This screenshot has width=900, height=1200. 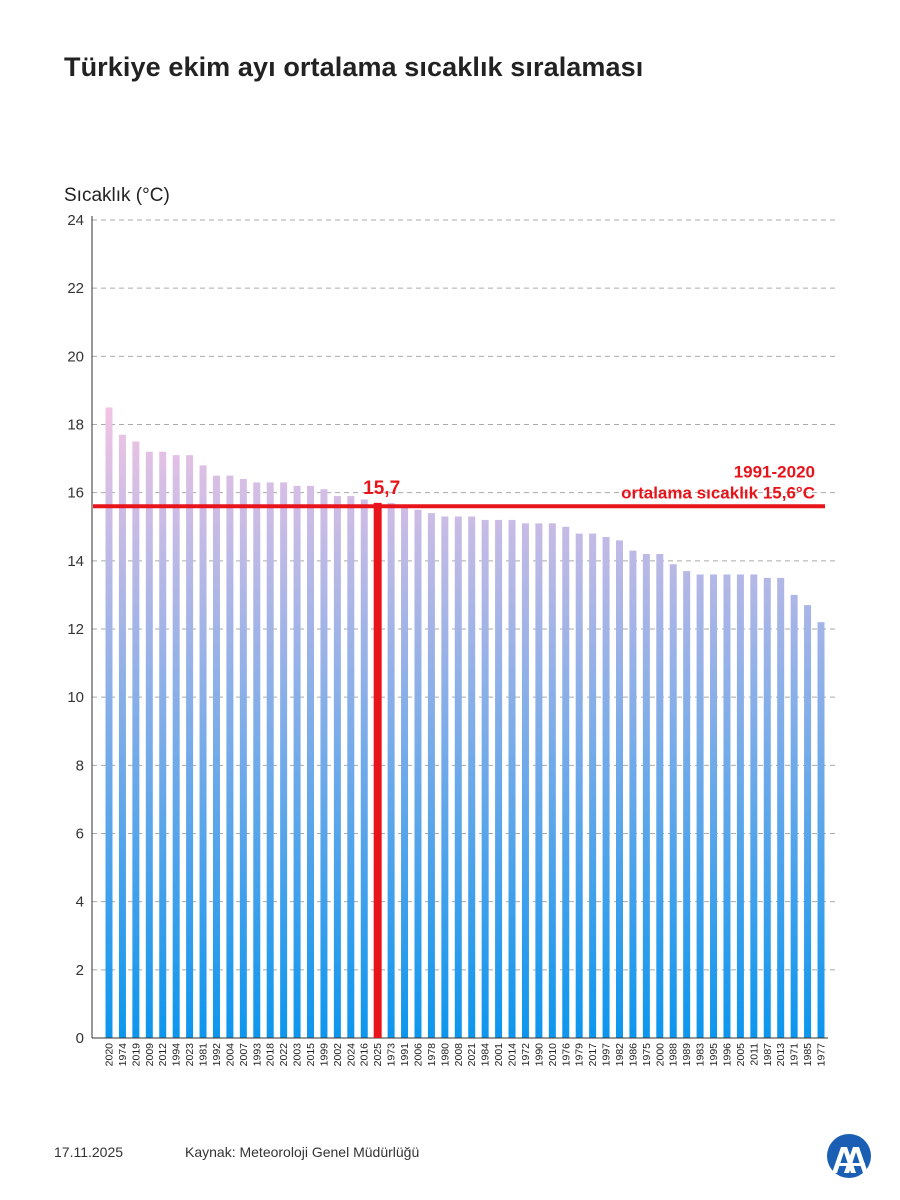 I want to click on x-tick-label: 1988, so click(x=674, y=1055).